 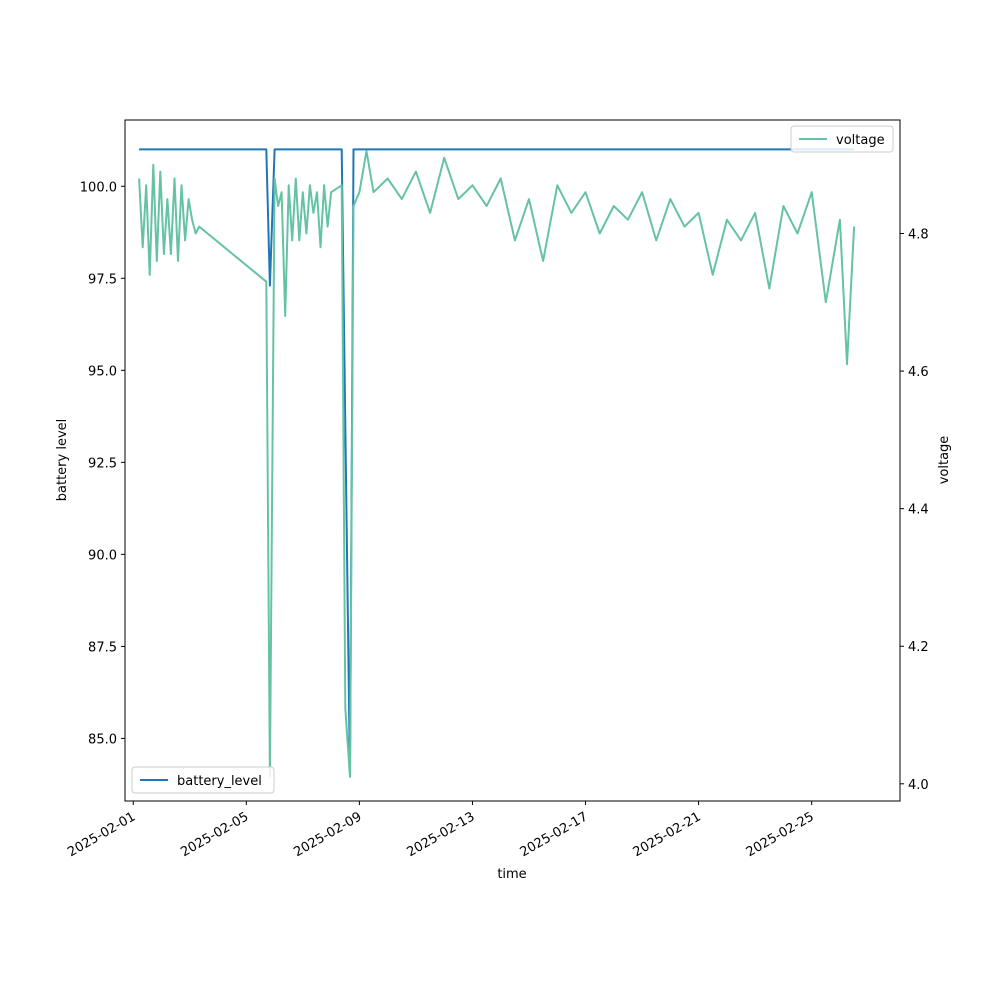 I want to click on y-left-tick-label: 85.0, so click(x=102, y=739).